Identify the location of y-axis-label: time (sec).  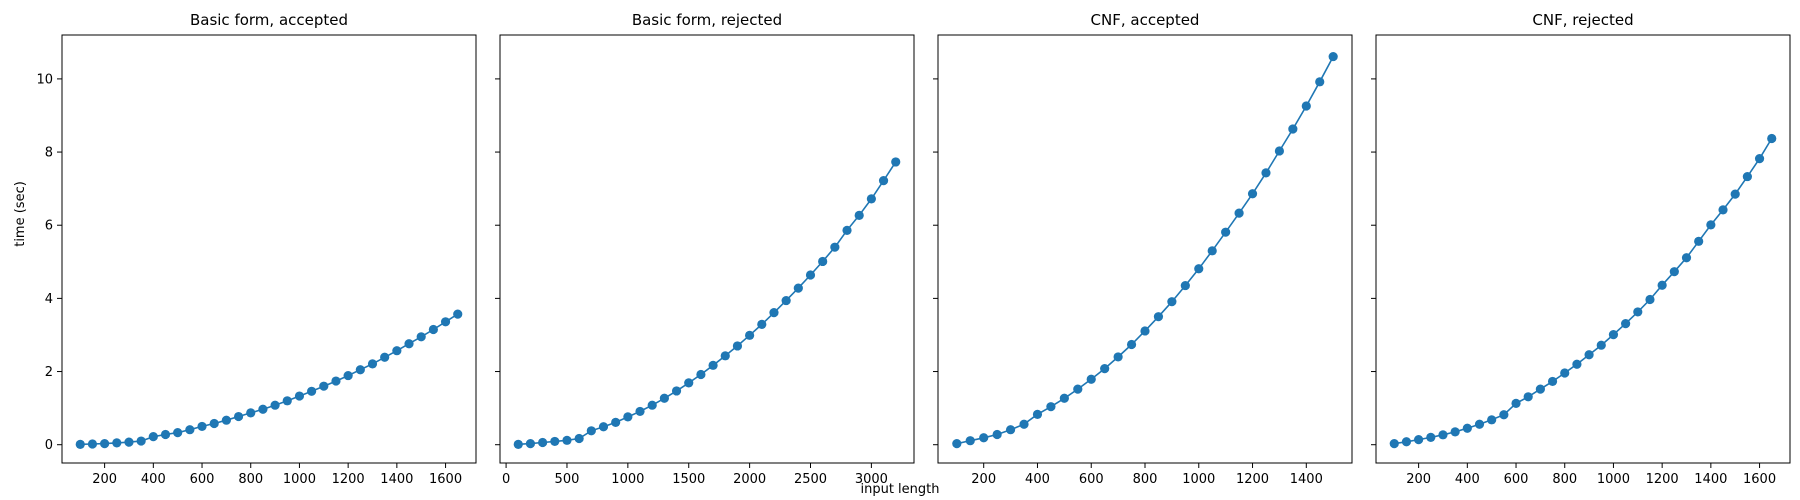
(20, 214).